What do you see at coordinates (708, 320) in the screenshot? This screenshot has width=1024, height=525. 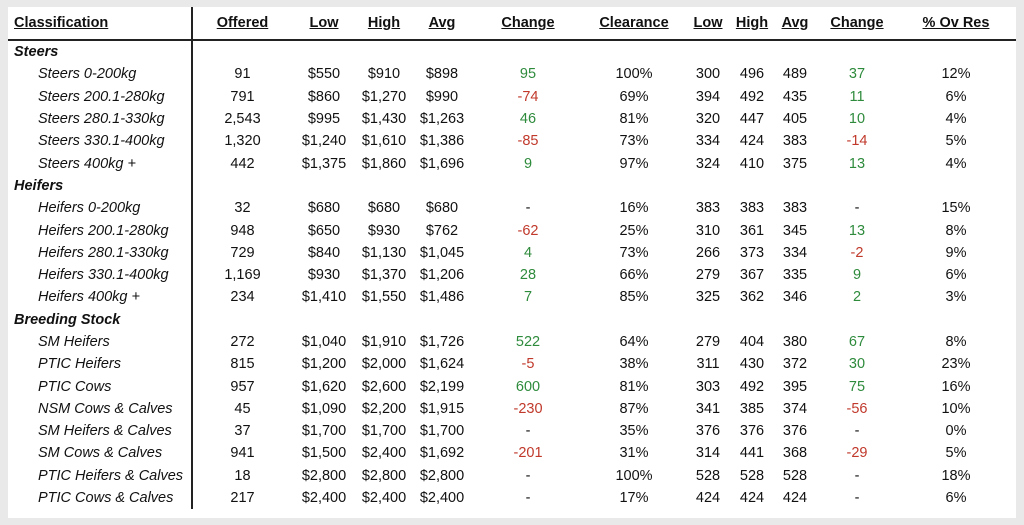 I see `low-cents-cell` at bounding box center [708, 320].